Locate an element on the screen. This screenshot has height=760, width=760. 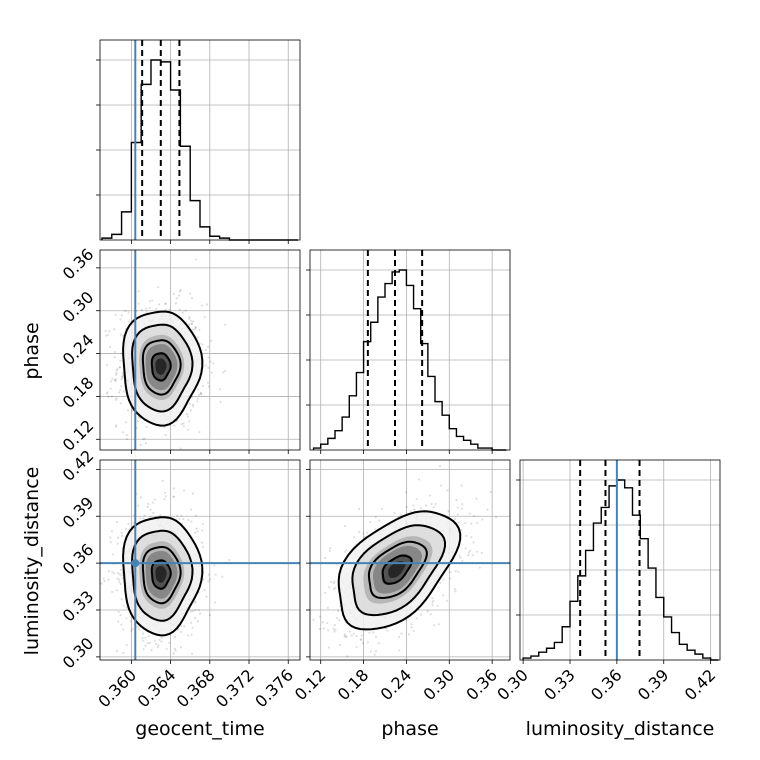
x-tick-label-luminosity_distance: 0.42 is located at coordinates (700, 684).